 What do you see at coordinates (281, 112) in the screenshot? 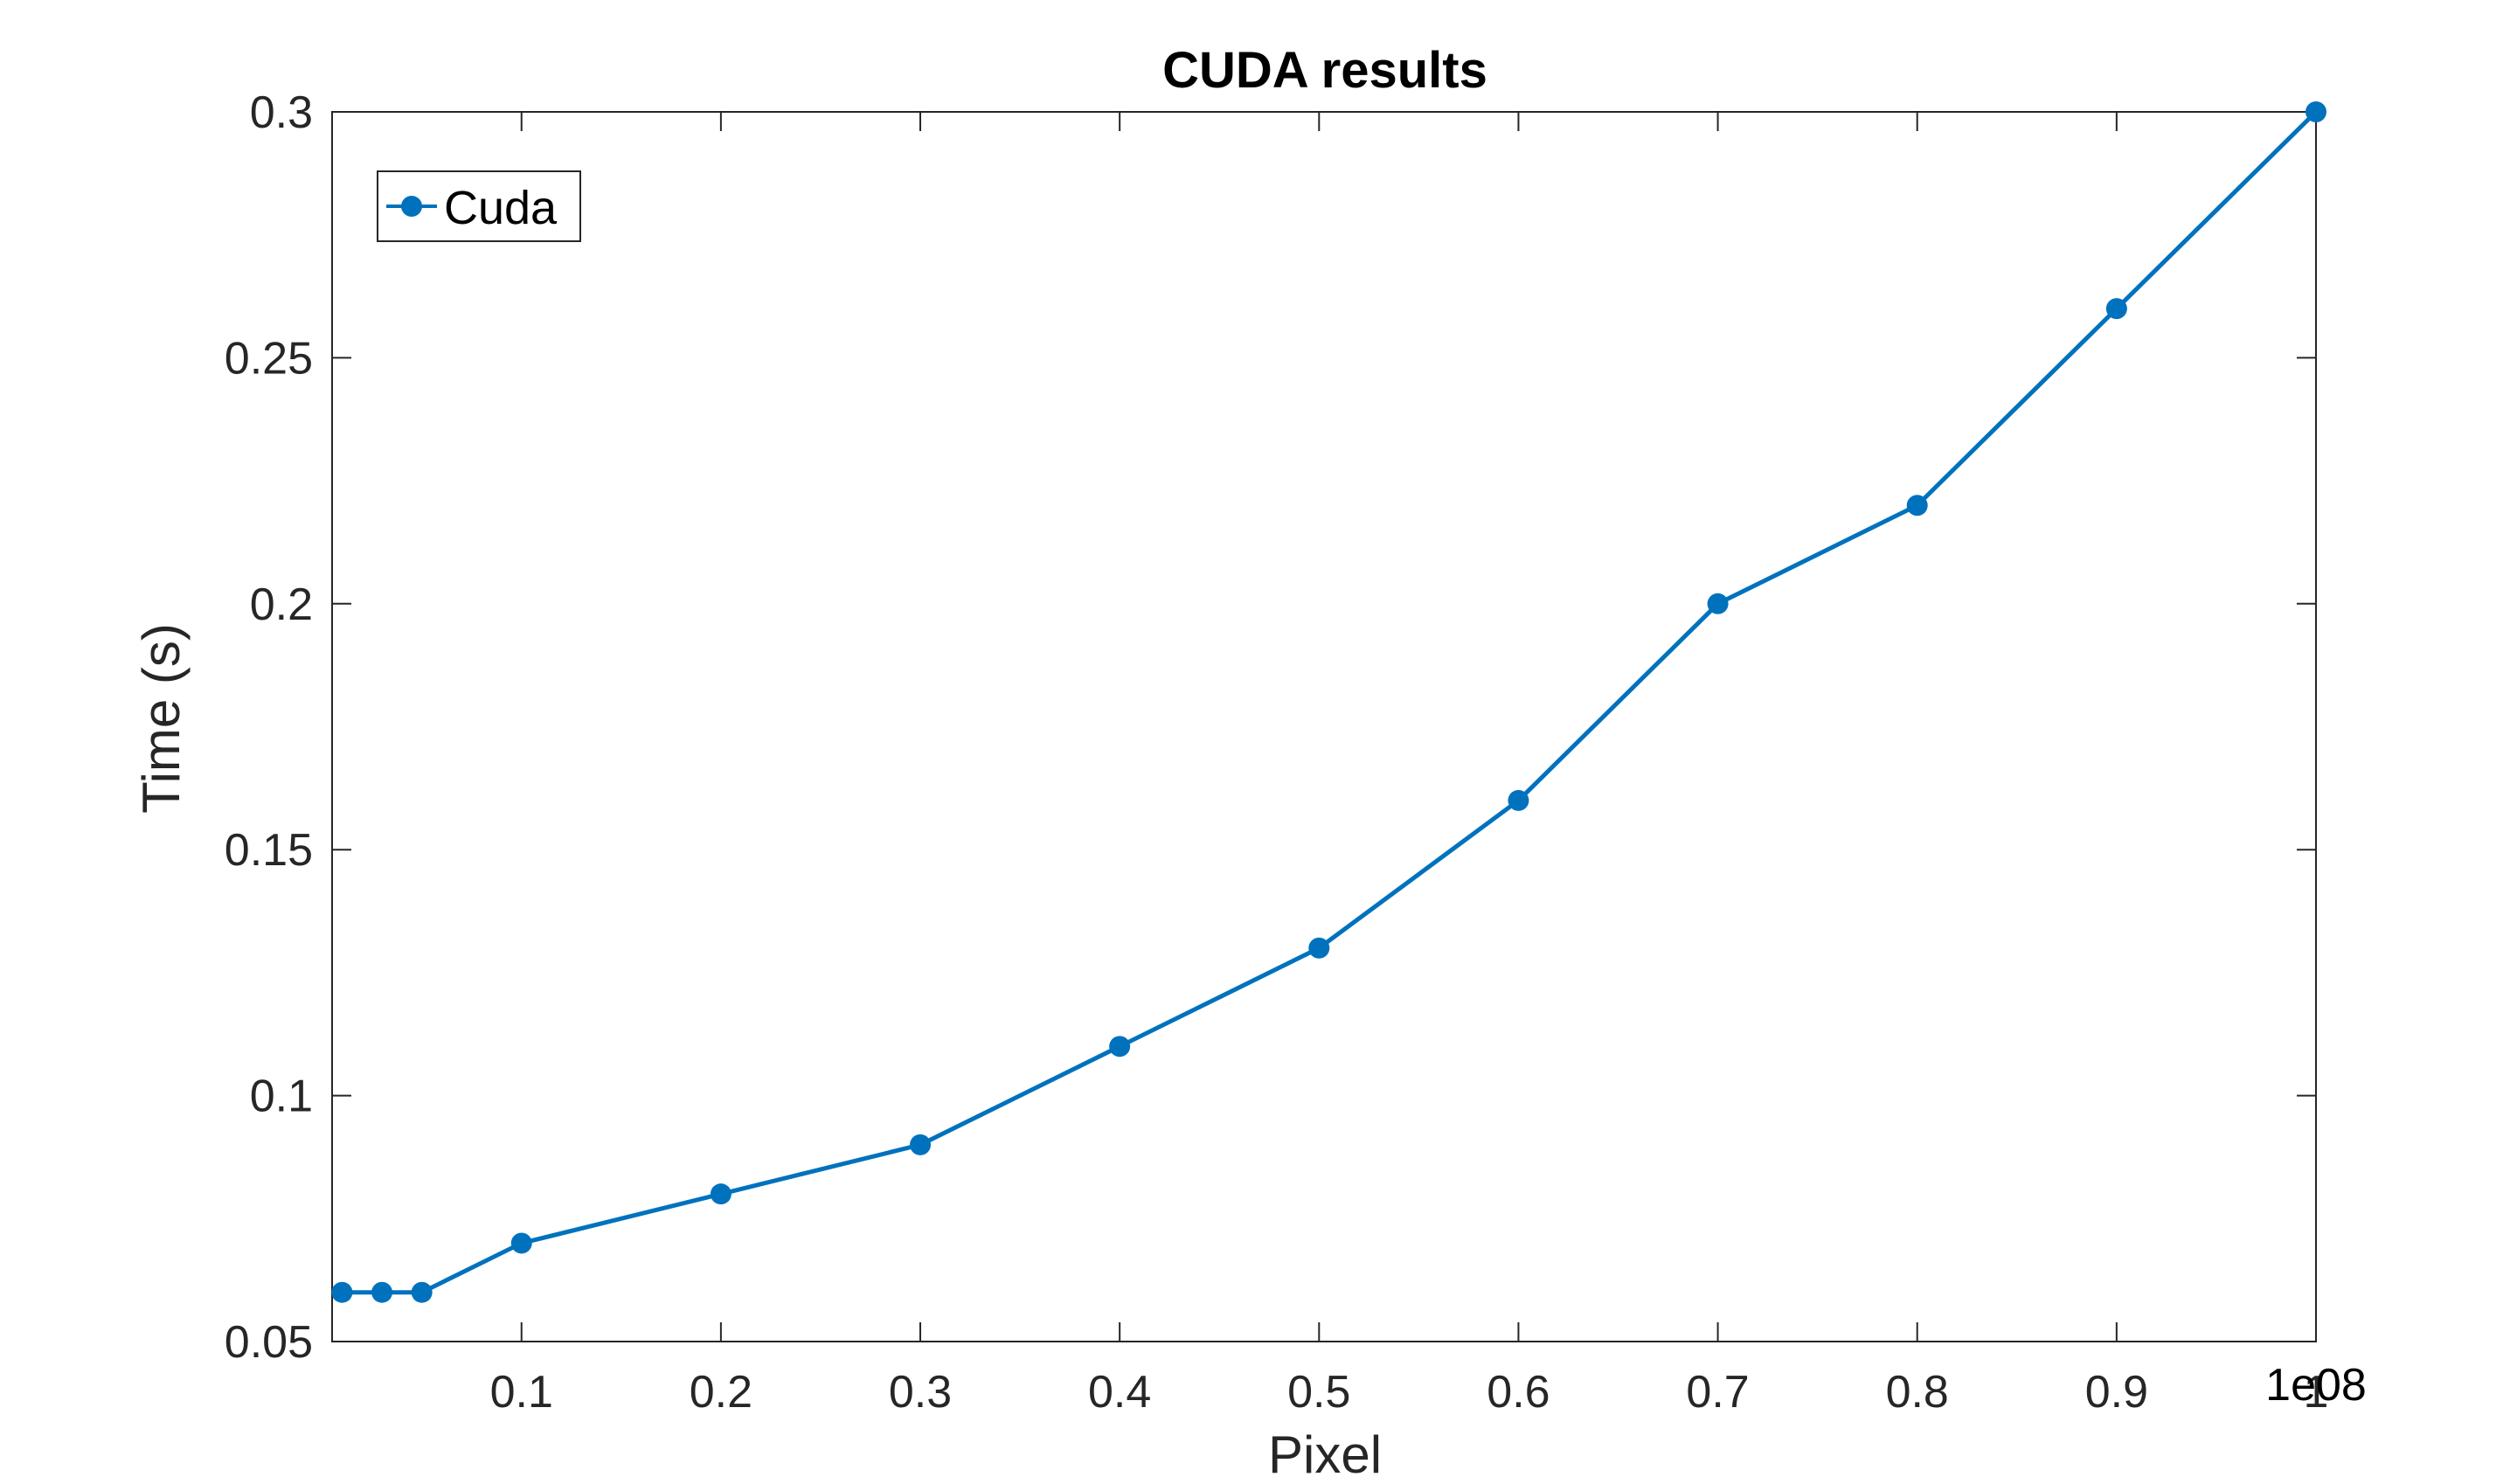
I see `y-tick-label: 0.3` at bounding box center [281, 112].